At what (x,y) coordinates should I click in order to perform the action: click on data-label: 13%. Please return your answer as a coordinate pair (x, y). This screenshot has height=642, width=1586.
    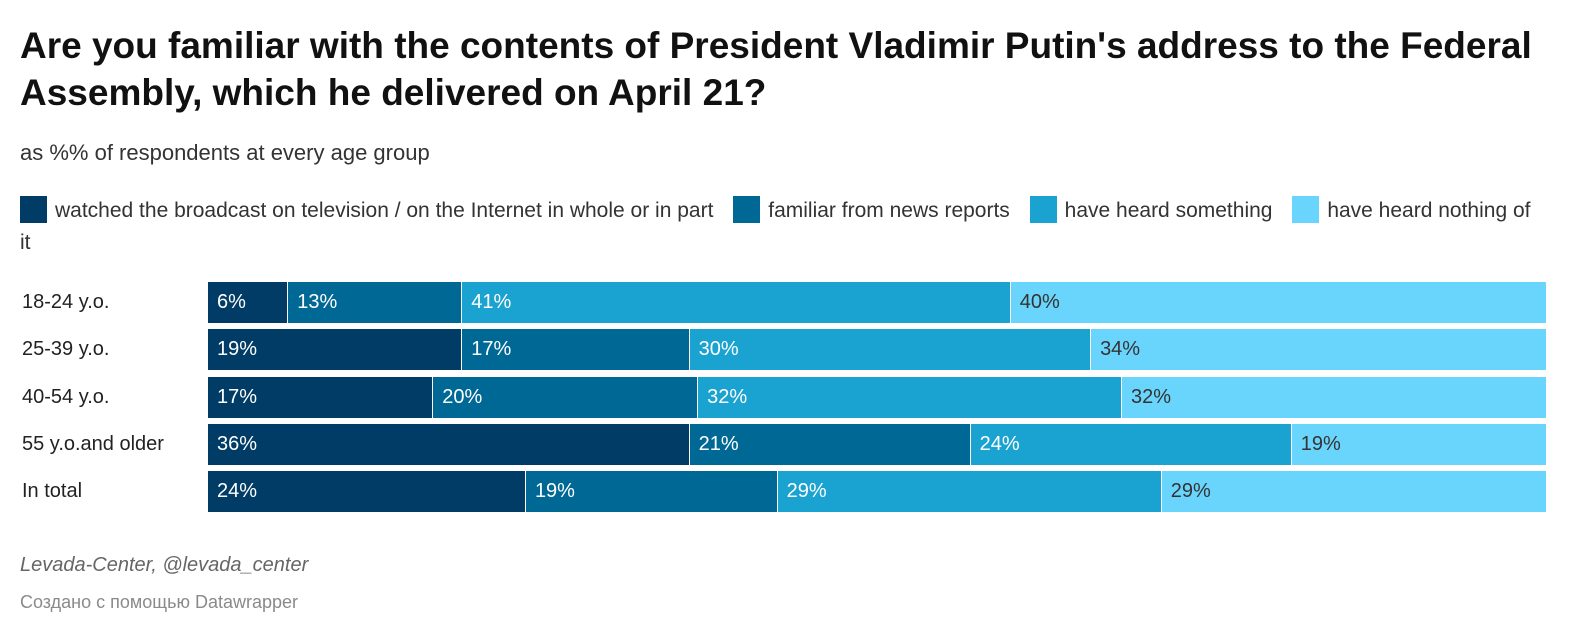
    Looking at the image, I should click on (317, 302).